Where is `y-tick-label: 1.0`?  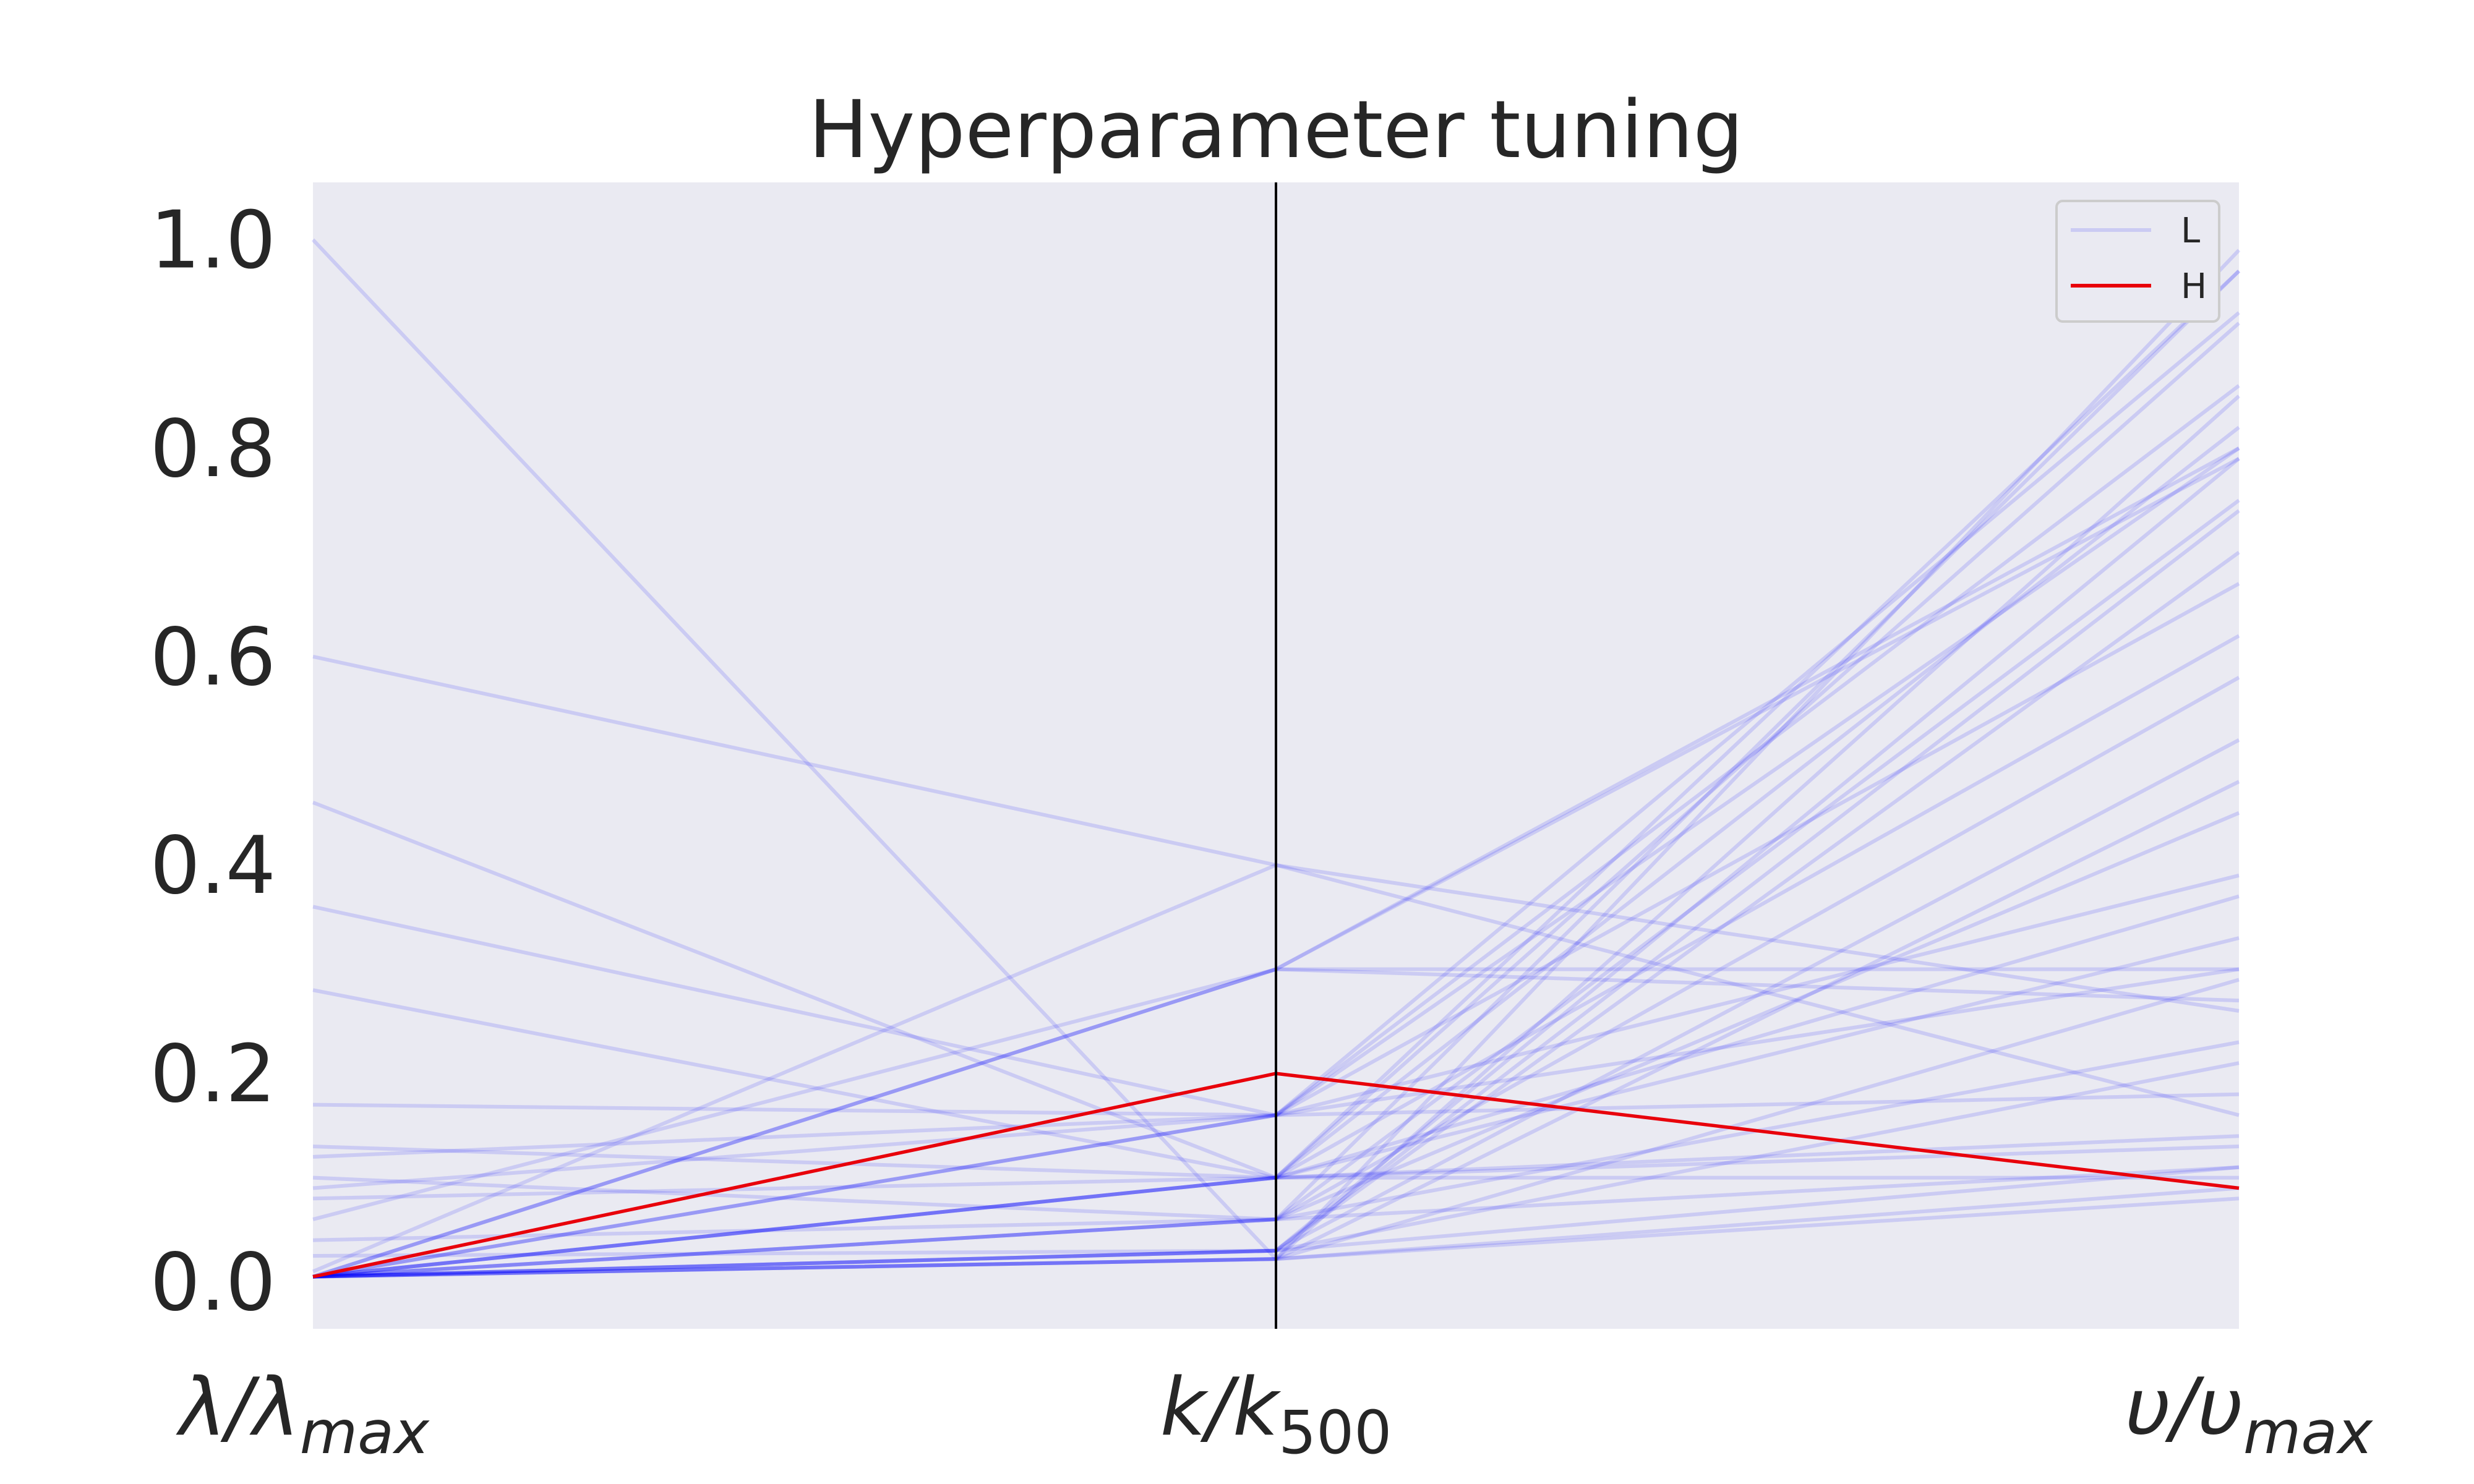
y-tick-label: 1.0 is located at coordinates (213, 241).